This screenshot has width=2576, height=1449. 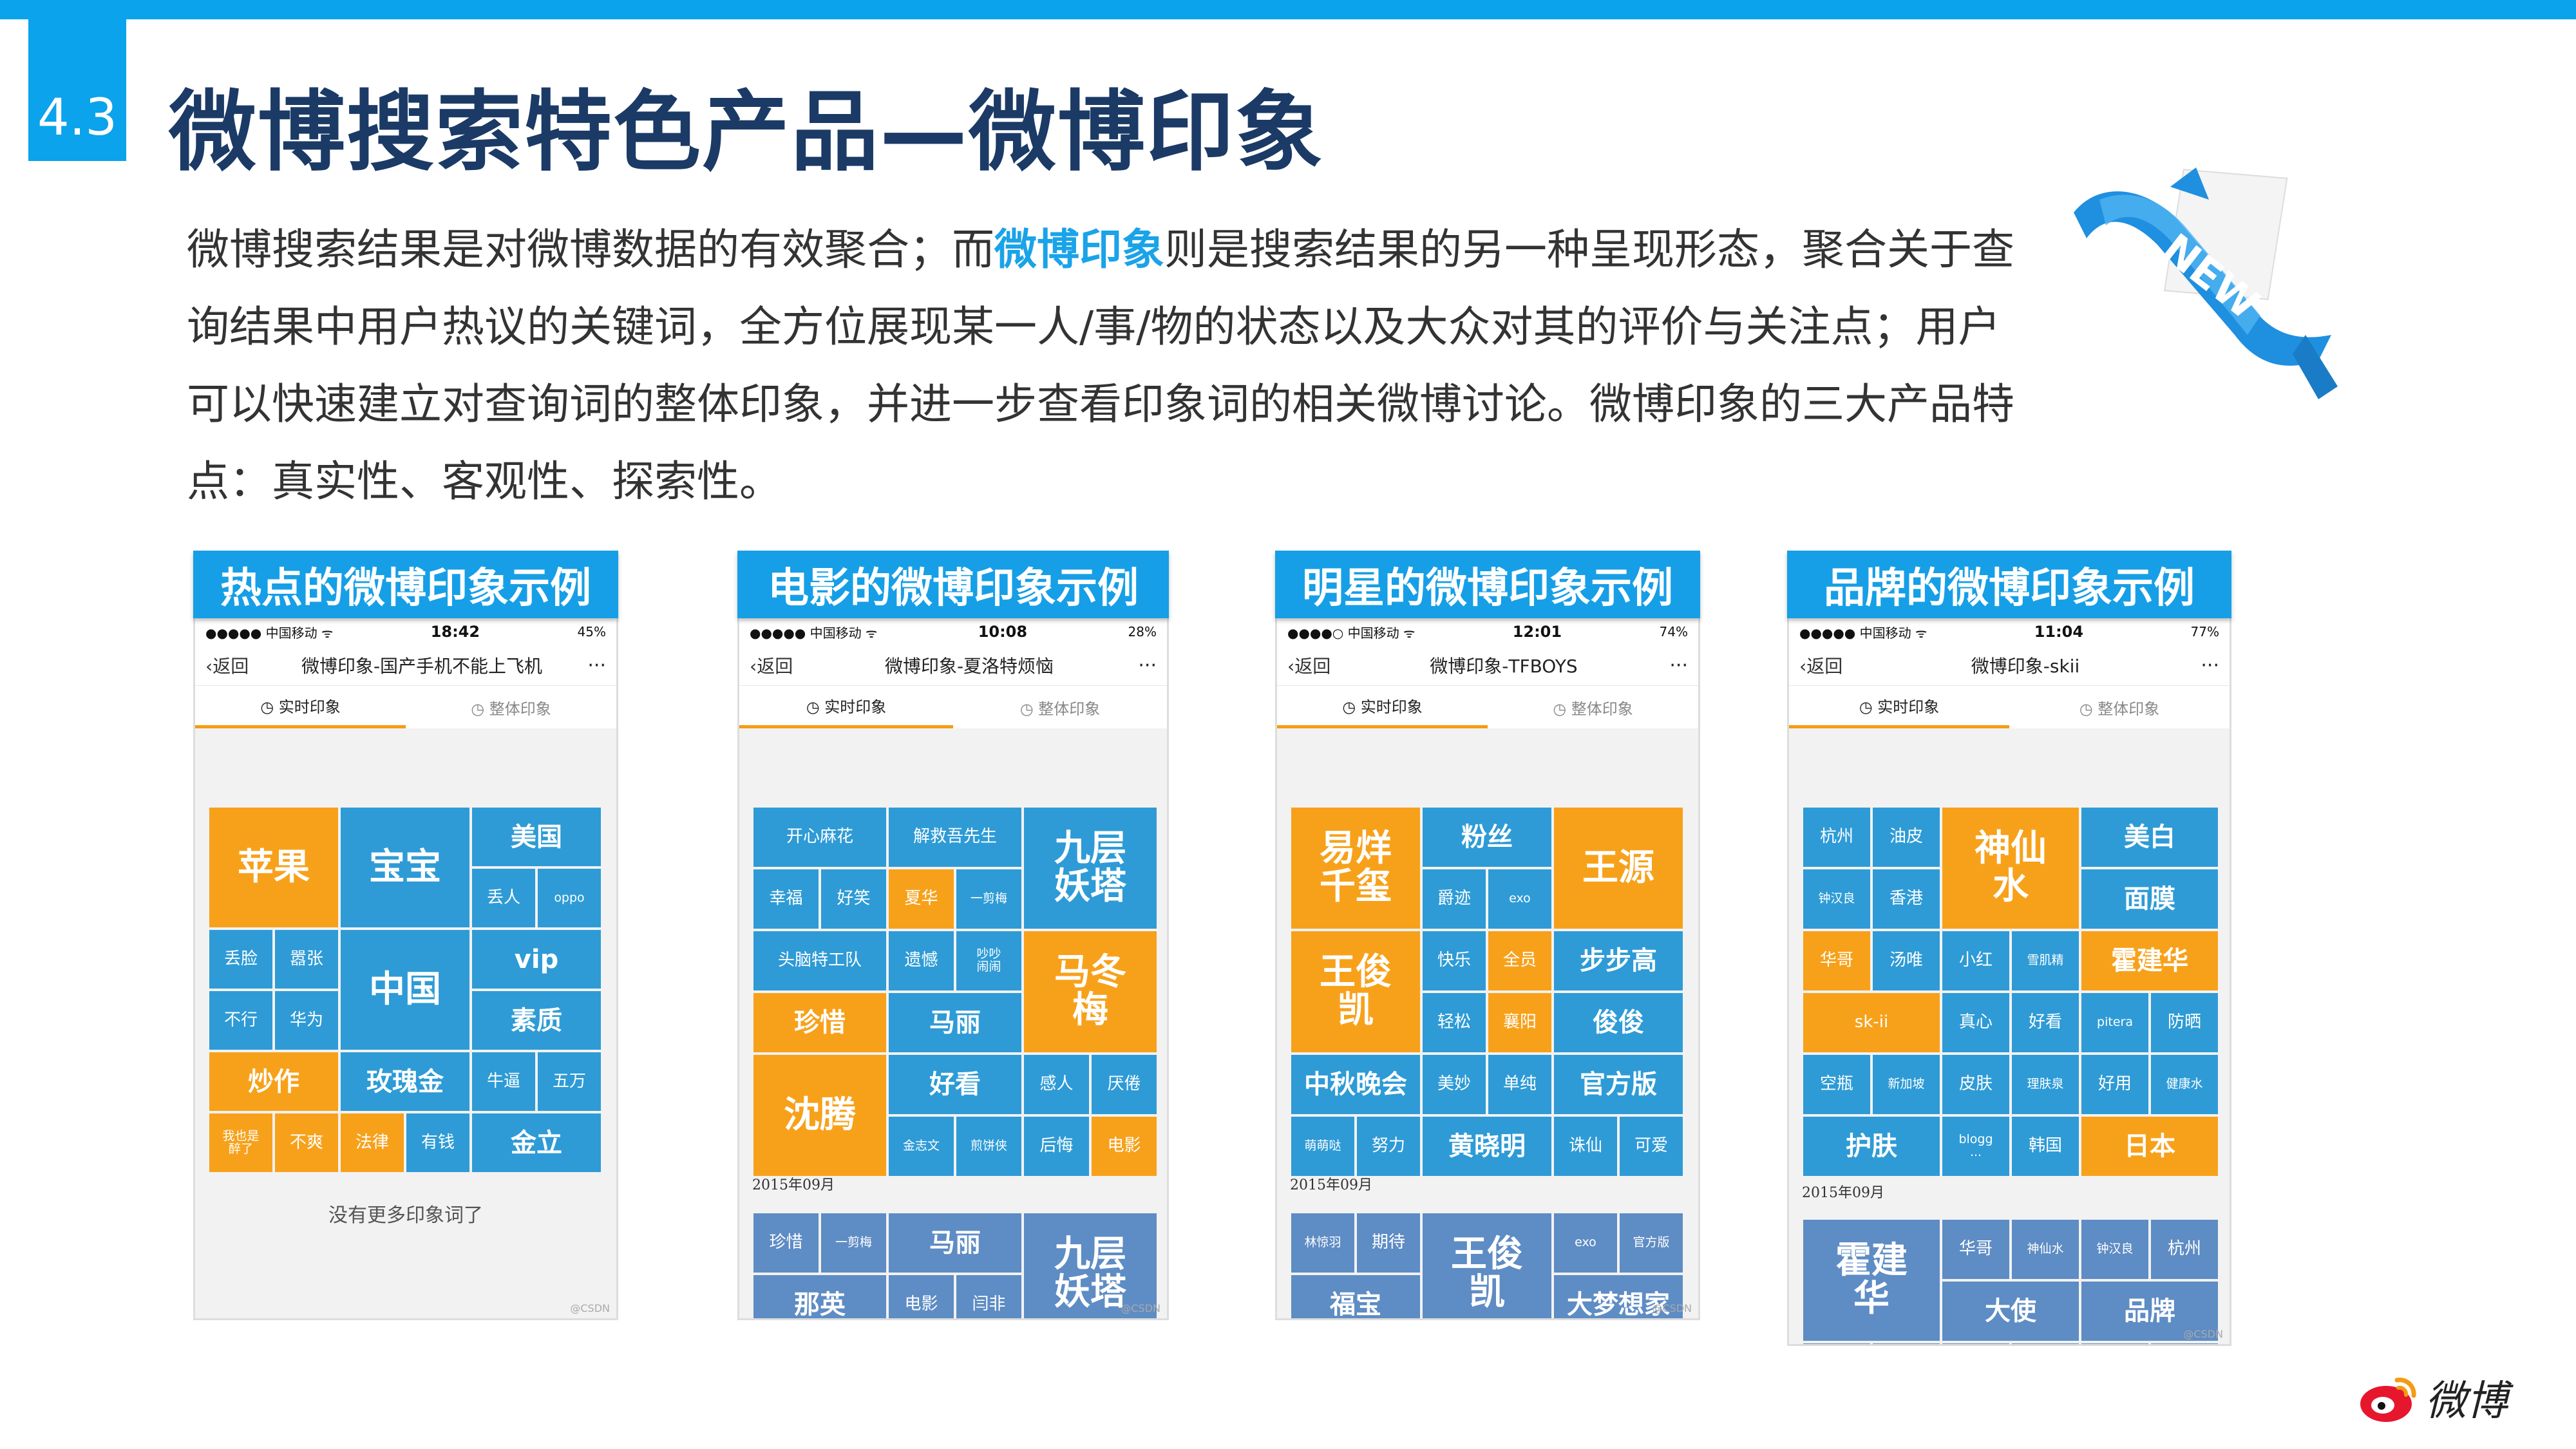 I want to click on impression-tile: 品牌, so click(x=2149, y=1311).